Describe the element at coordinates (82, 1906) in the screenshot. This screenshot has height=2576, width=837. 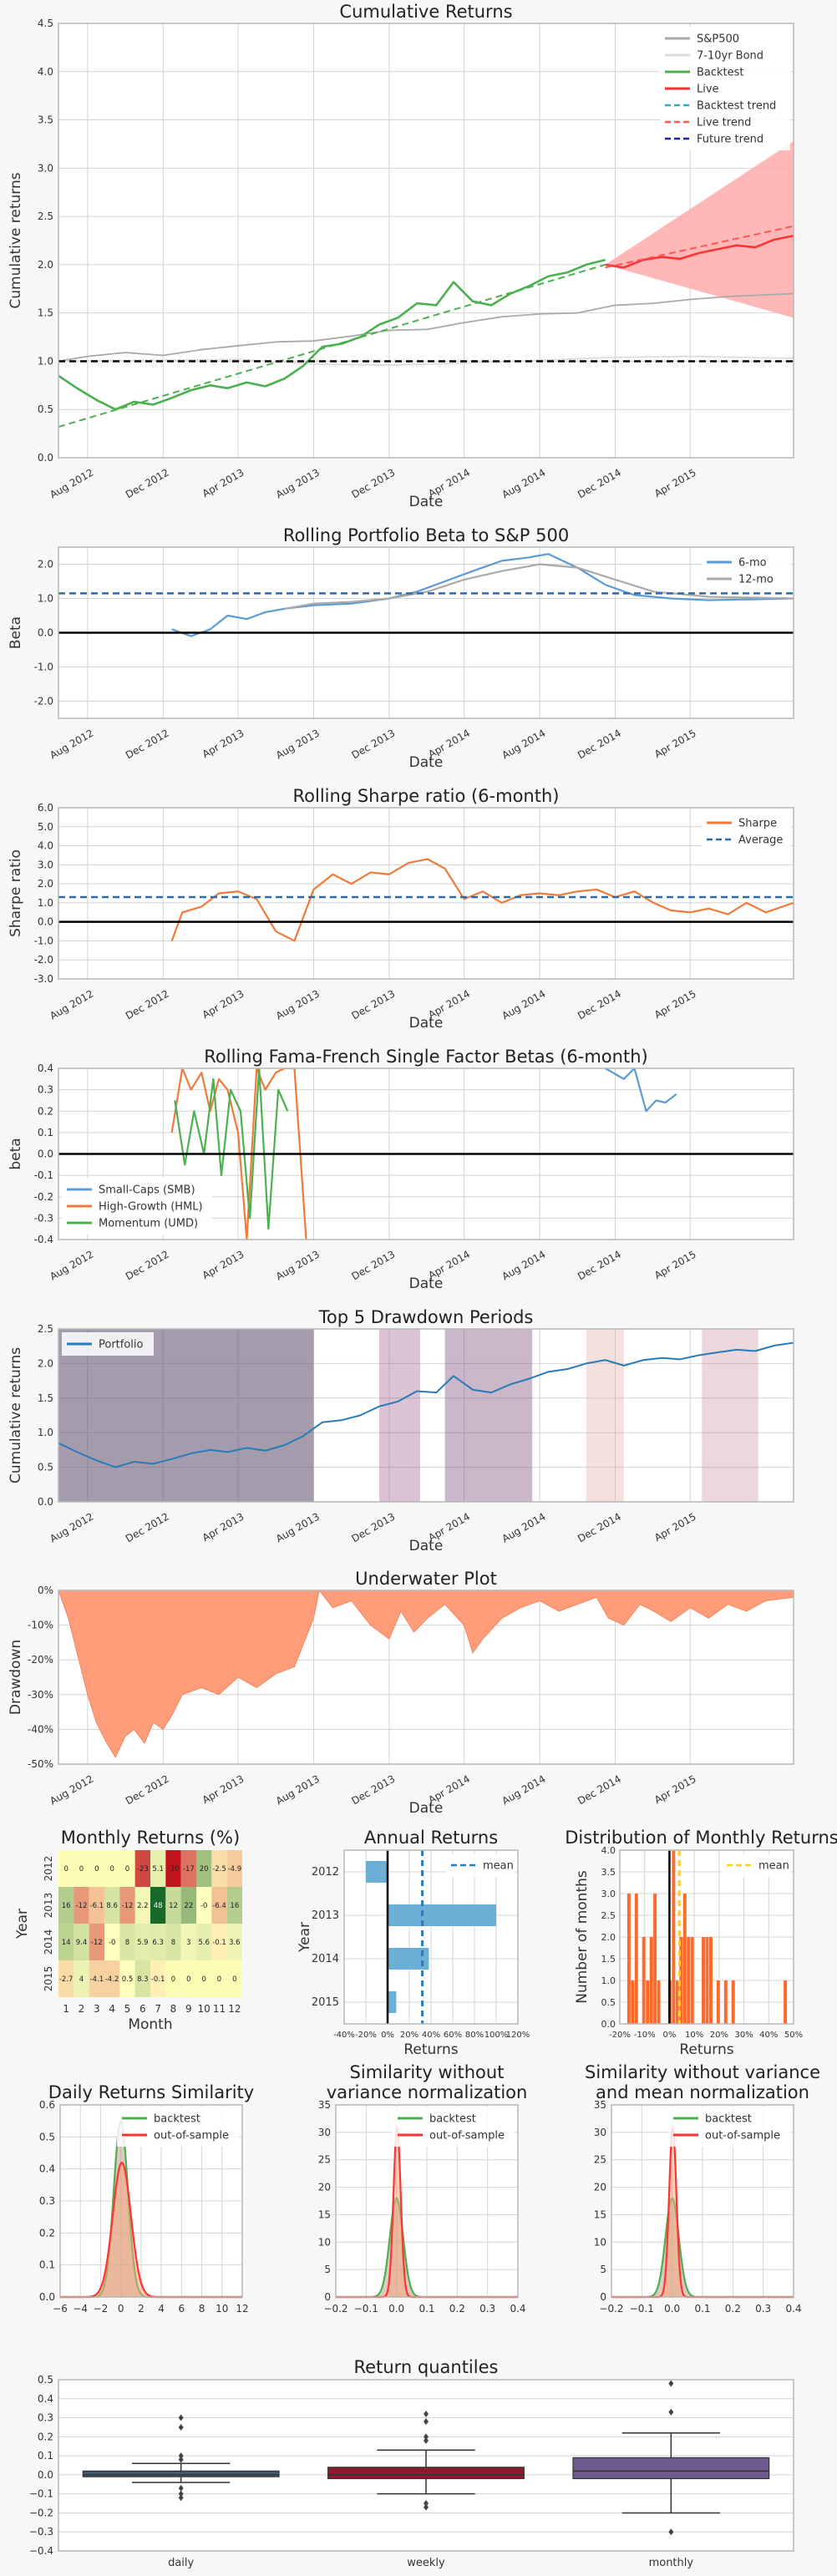
I see `monthly-cell-label: -12` at that location.